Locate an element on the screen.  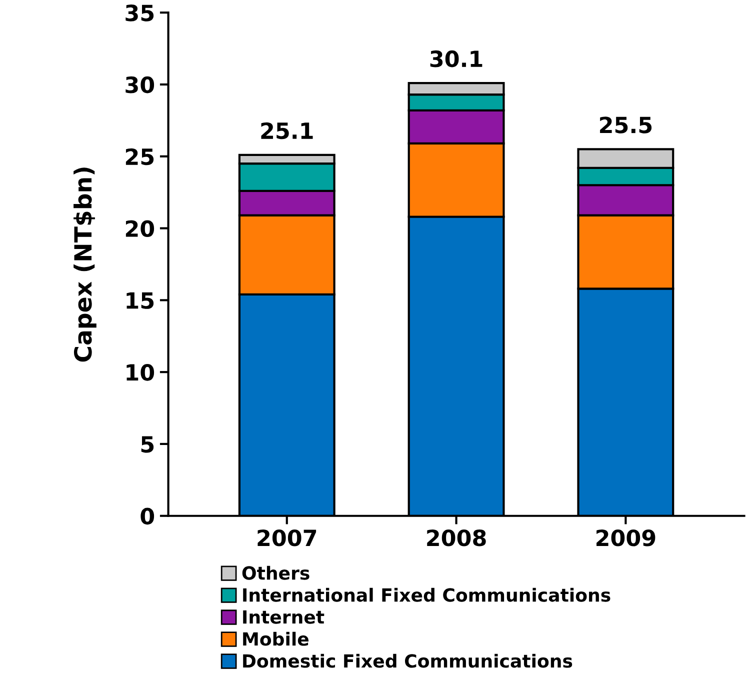
total-label: 30.1 is located at coordinates (456, 59).